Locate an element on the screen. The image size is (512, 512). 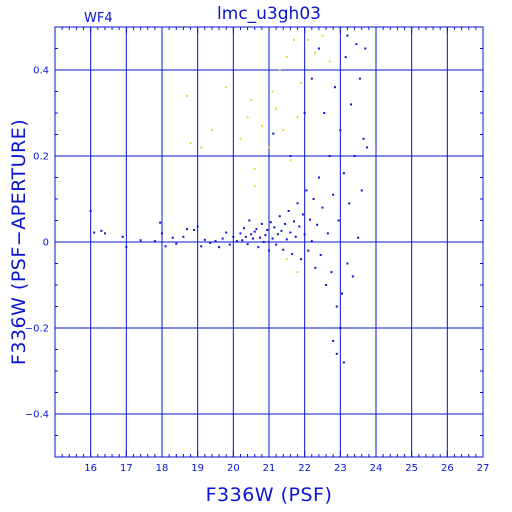
x-tick-label: 23 is located at coordinates (340, 468).